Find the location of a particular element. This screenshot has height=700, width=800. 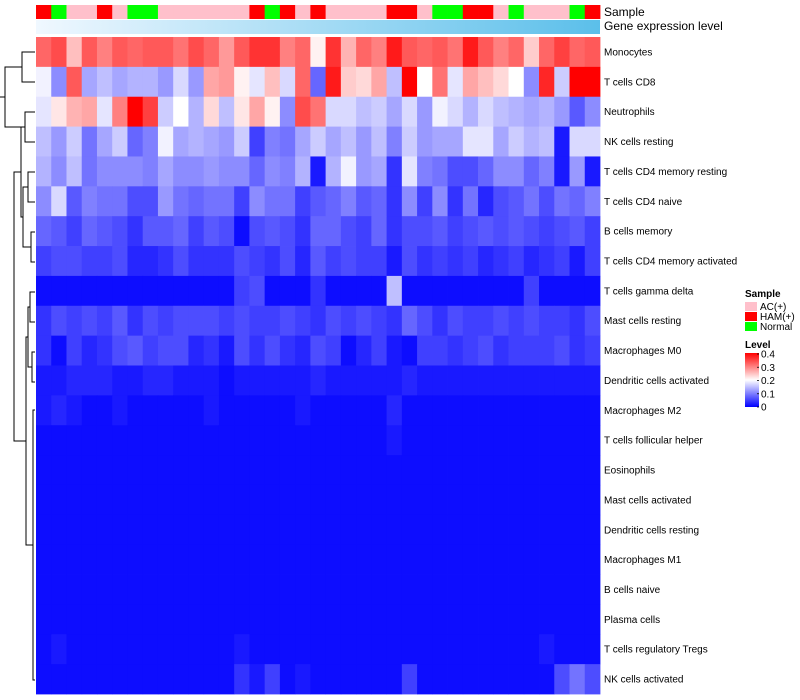

level-tick-label: 0.2 is located at coordinates (768, 381).